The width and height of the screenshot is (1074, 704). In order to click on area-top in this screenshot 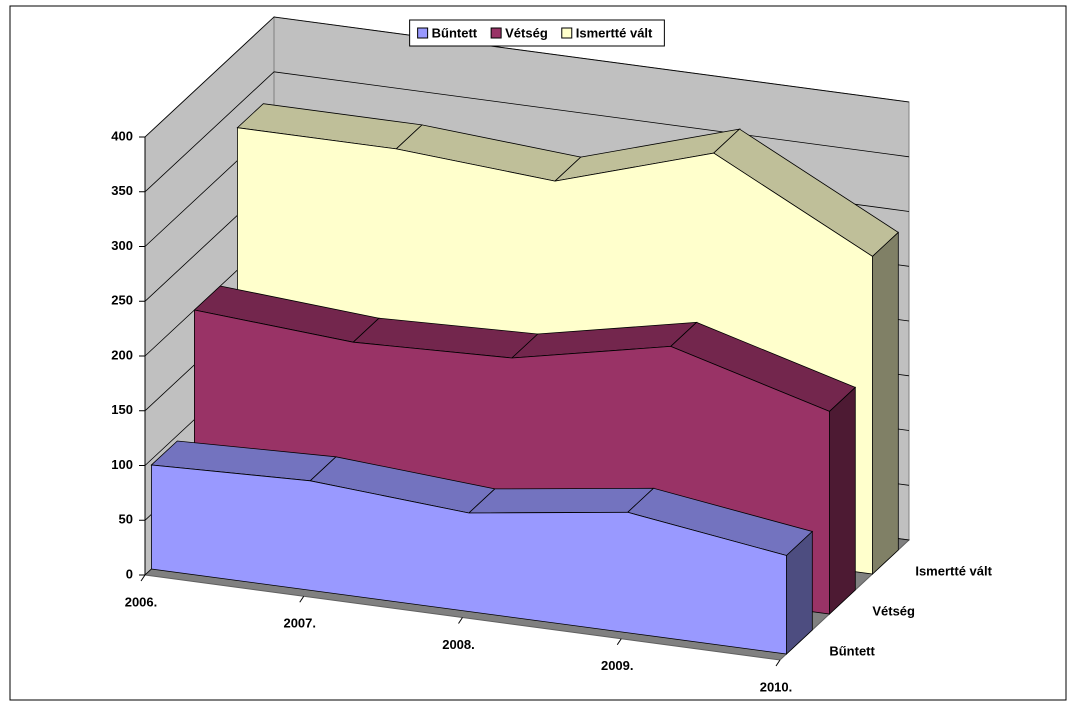, I will do `click(561, 500)`.